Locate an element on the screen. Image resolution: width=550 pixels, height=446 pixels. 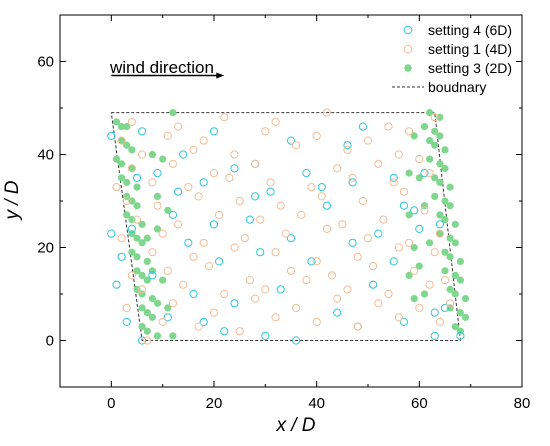
wind-direction-label: wind direction is located at coordinates (161, 67).